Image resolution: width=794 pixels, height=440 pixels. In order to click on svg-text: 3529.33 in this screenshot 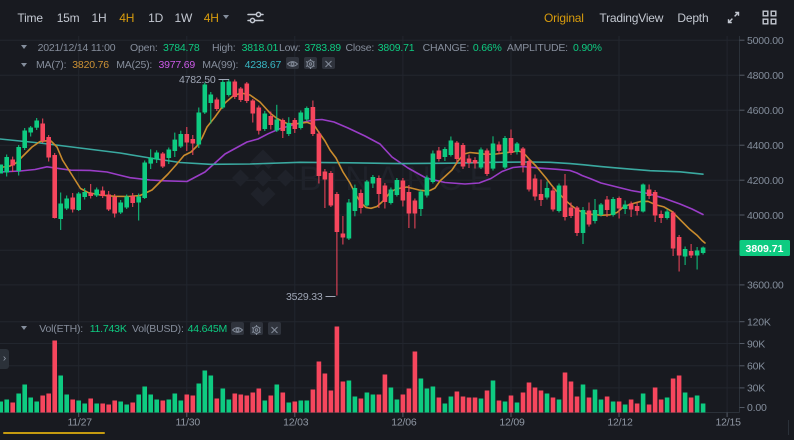, I will do `click(304, 297)`.